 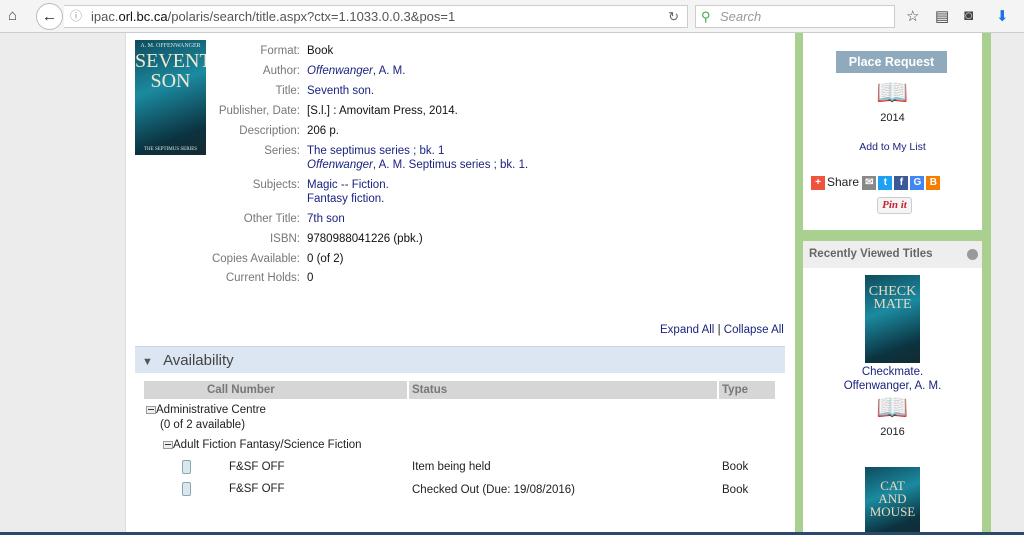 What do you see at coordinates (892, 319) in the screenshot?
I see `recent-cover-checkmate: CHECK MATE` at bounding box center [892, 319].